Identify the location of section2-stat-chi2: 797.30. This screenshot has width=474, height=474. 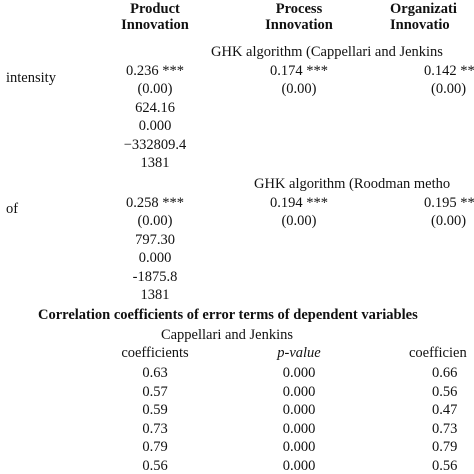
(155, 240).